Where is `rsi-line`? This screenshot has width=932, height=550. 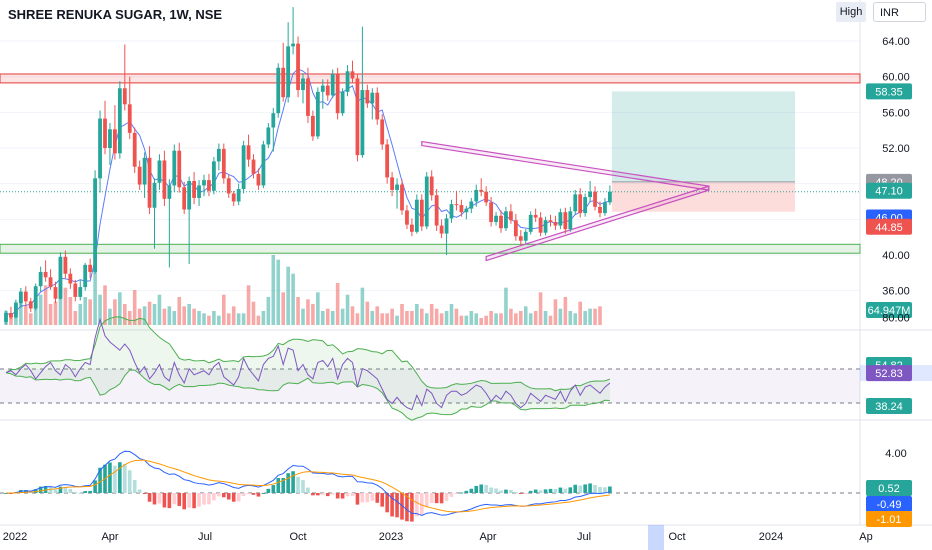
rsi-line is located at coordinates (308, 364).